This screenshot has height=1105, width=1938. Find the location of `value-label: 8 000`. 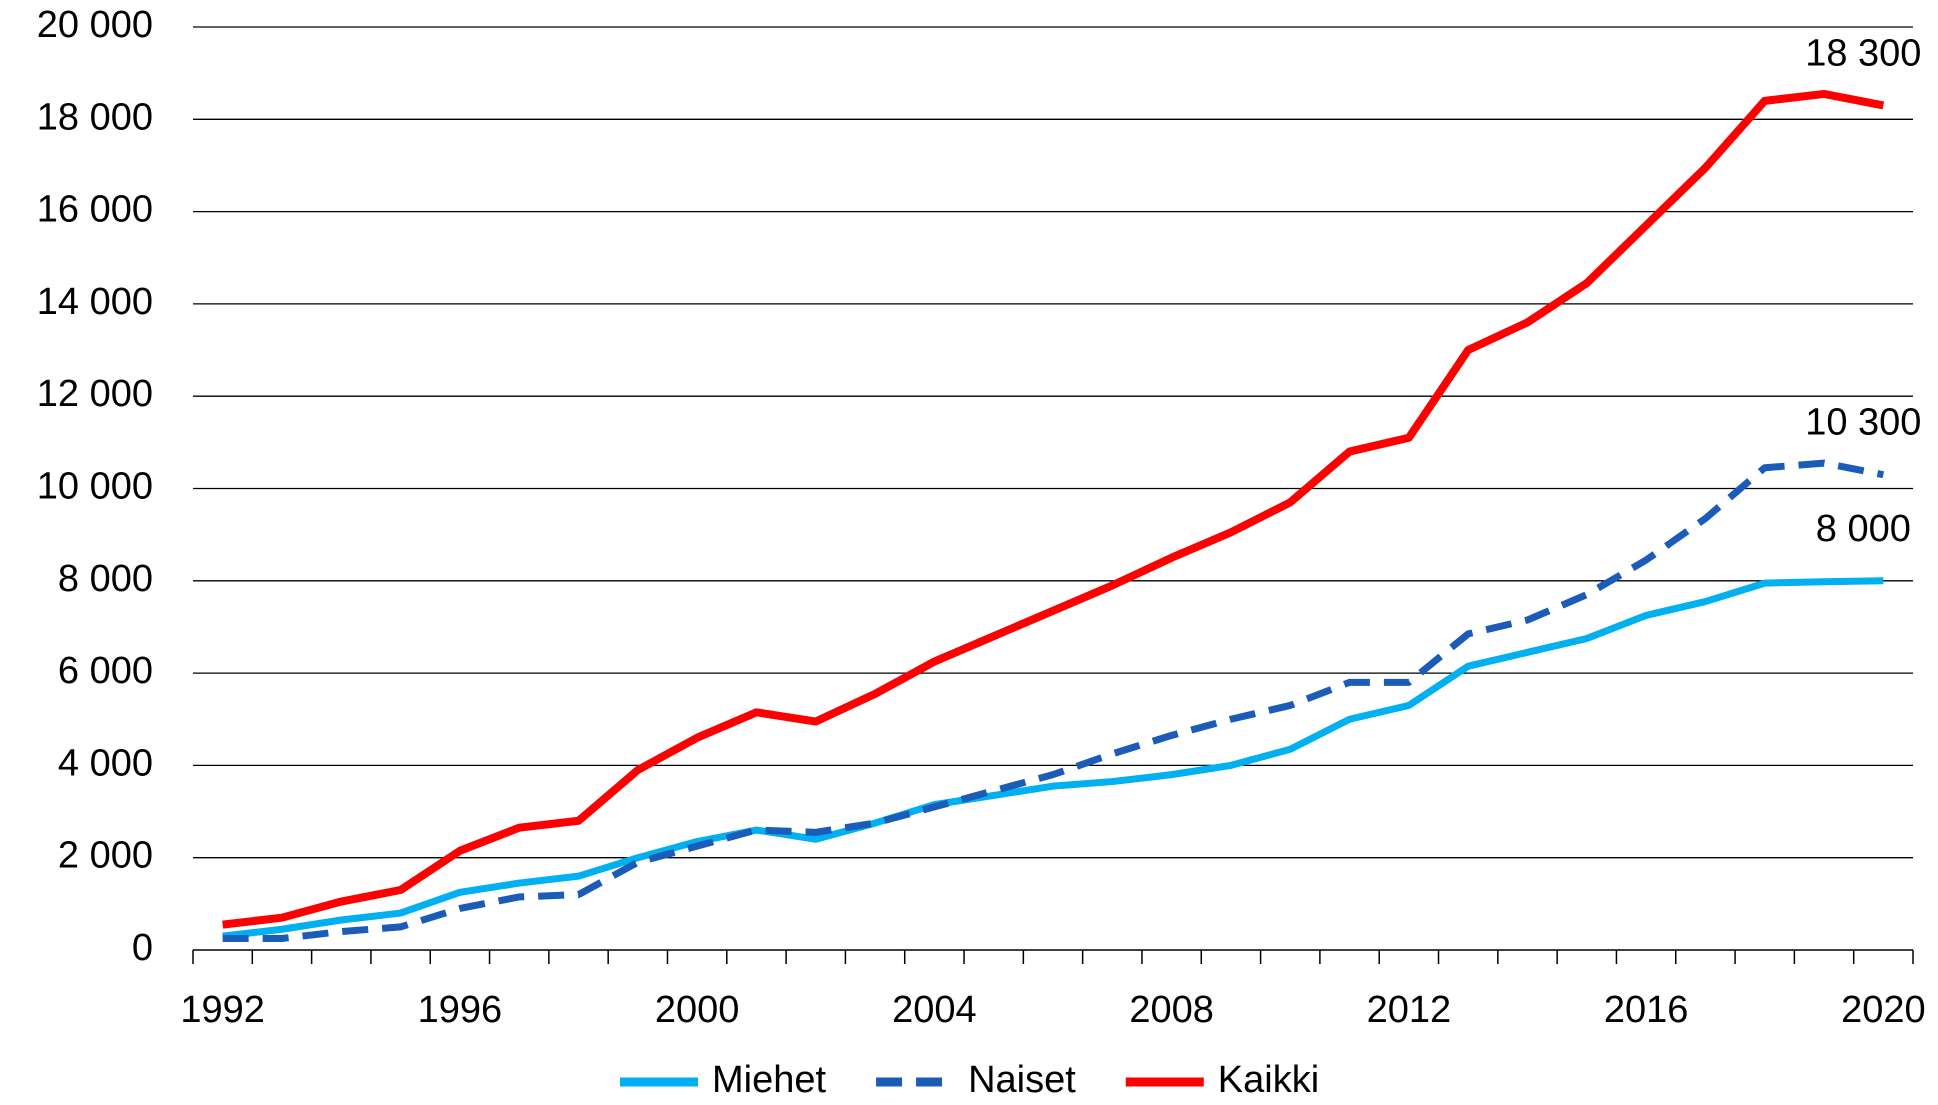

value-label: 8 000 is located at coordinates (1863, 529).